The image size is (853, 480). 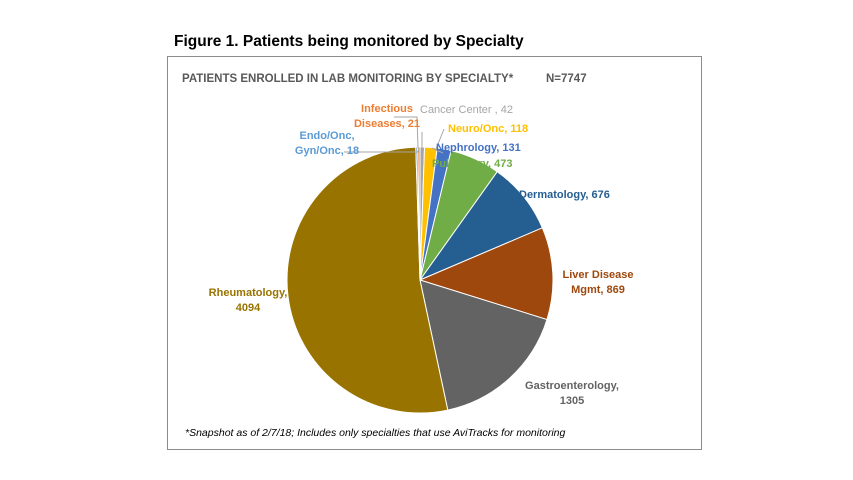 I want to click on pie-slice-gastroenterology, so click(x=483, y=345).